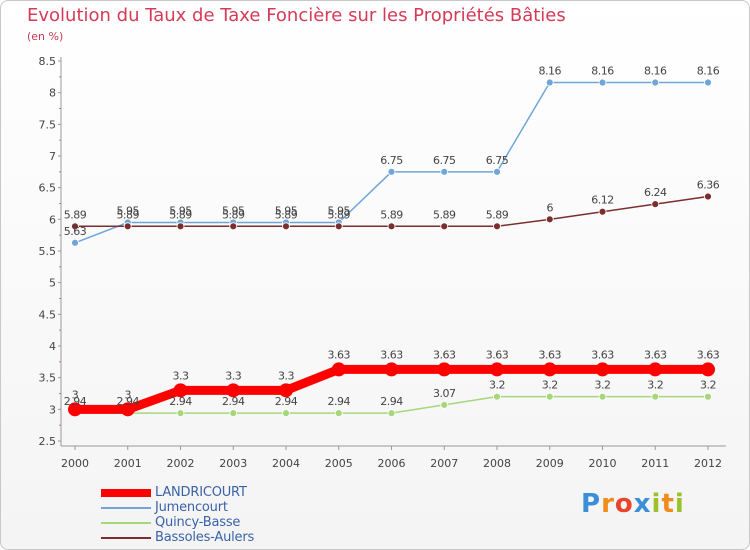 Image resolution: width=750 pixels, height=550 pixels. Describe the element at coordinates (48, 188) in the screenshot. I see `y-tick-label: 6.5` at that location.